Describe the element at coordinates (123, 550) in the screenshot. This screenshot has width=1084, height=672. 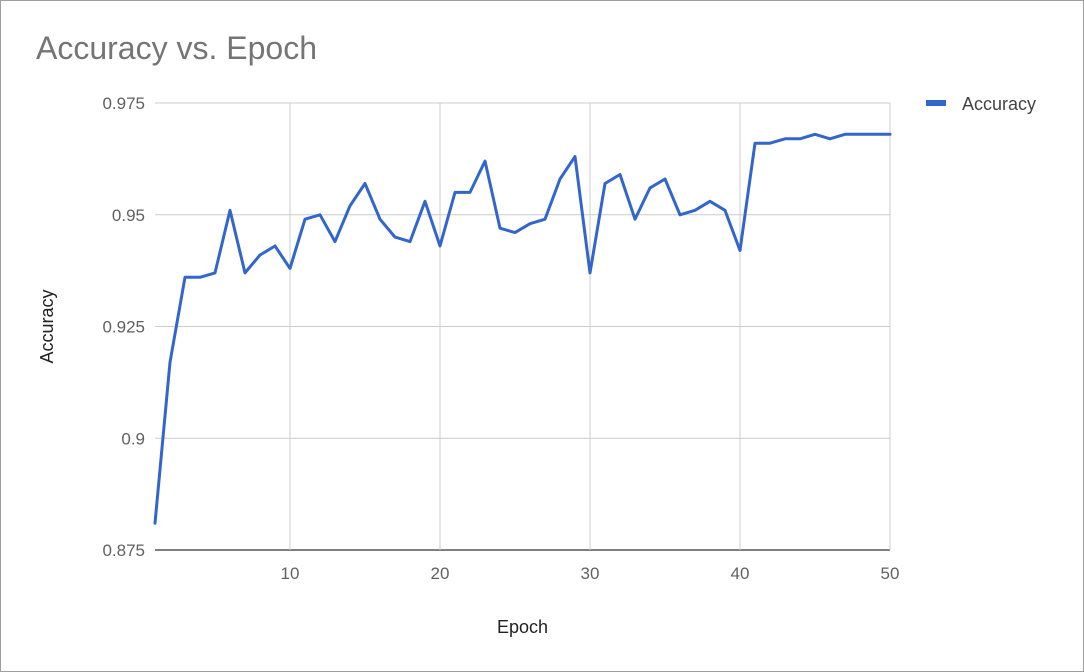
I see `y-tick-label: 0.875` at that location.